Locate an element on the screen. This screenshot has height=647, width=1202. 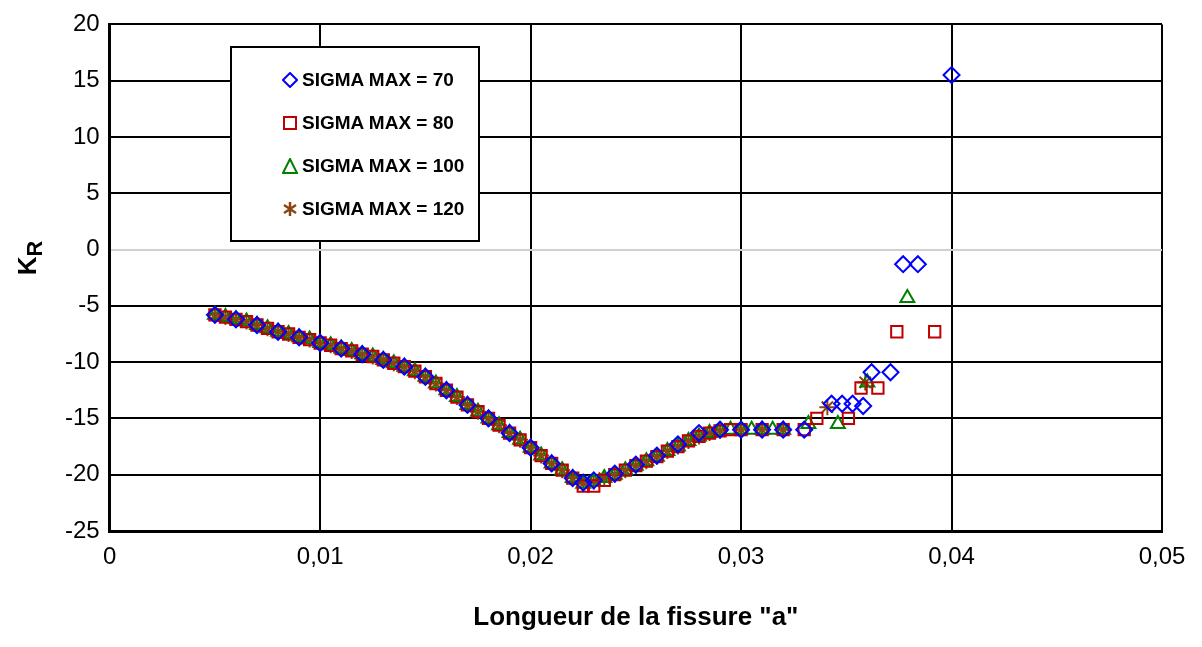
y-tick-label: -20 is located at coordinates (82, 473).